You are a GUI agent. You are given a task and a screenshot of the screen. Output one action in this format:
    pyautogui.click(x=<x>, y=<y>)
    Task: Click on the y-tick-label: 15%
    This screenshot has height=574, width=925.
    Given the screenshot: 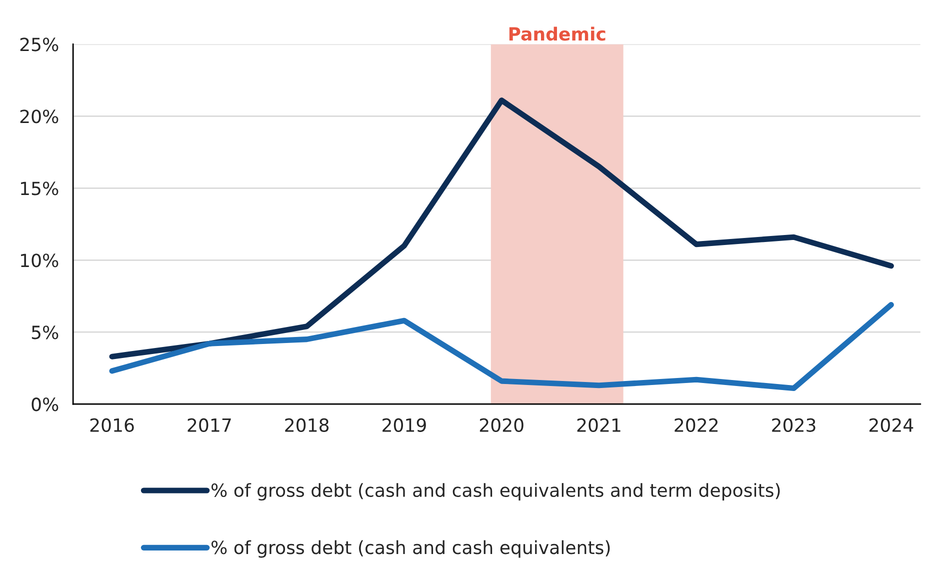 What is the action you would take?
    pyautogui.click(x=39, y=189)
    